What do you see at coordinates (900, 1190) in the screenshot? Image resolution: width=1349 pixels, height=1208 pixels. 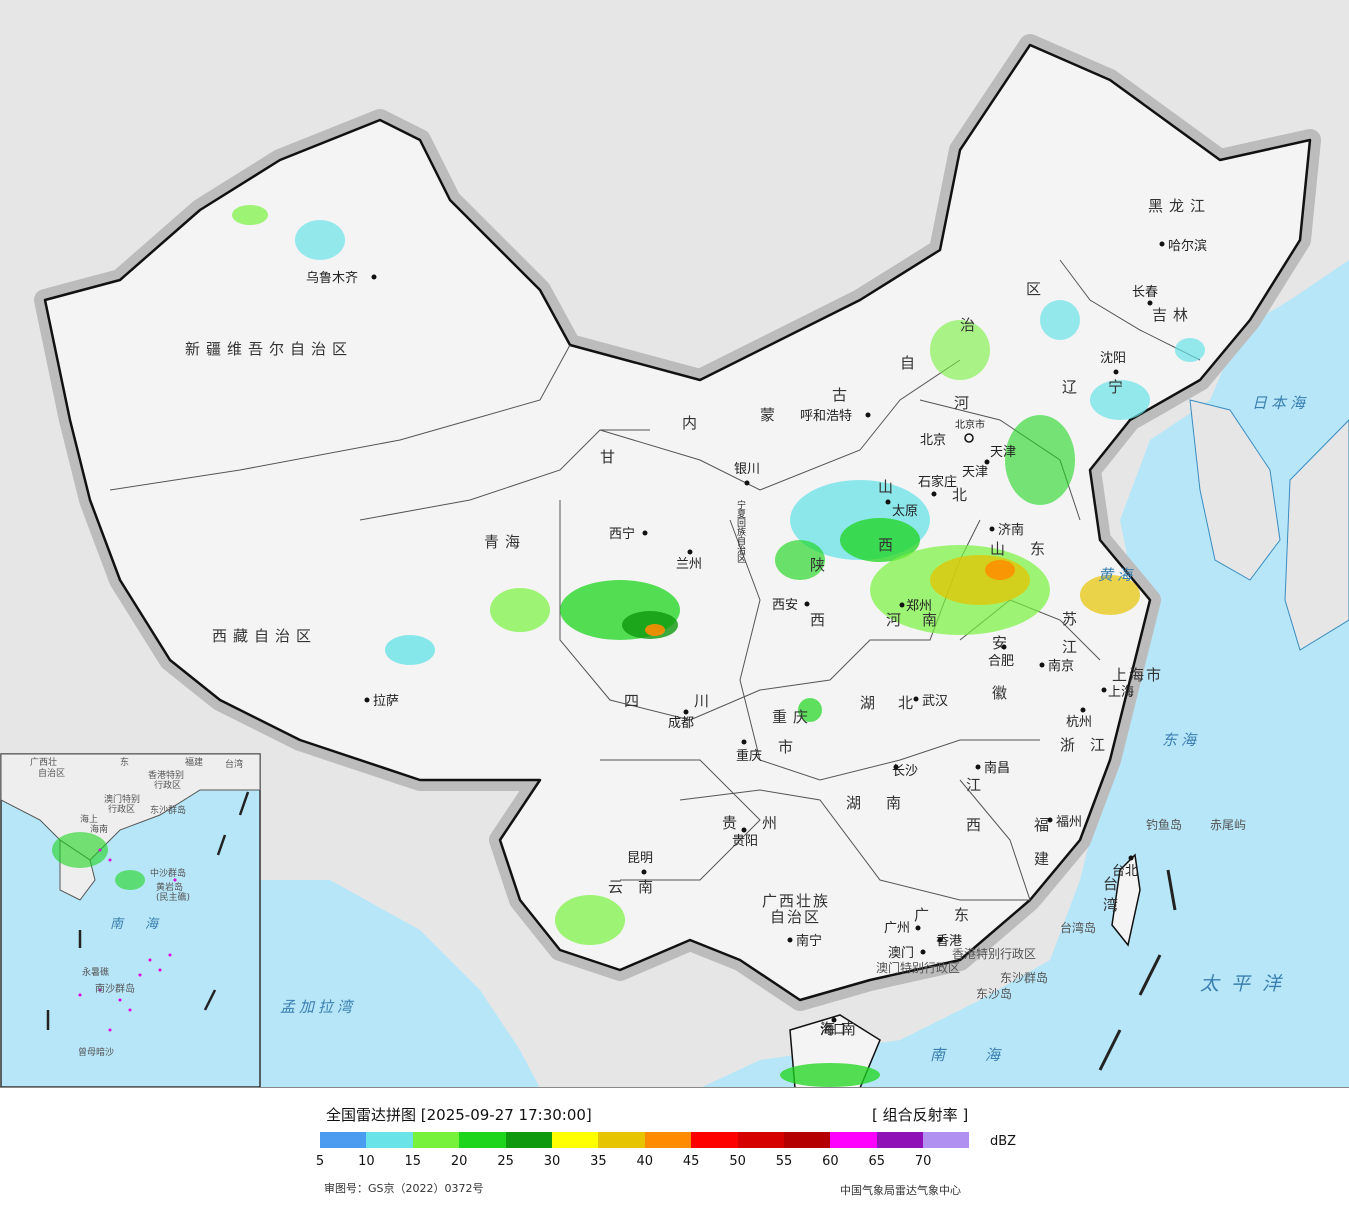 I see `credit-label: 中国气象局雷达气象中心` at bounding box center [900, 1190].